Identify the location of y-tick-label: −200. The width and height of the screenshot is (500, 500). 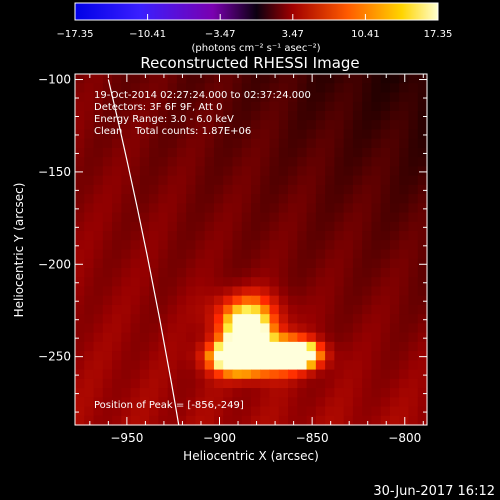
(54, 264).